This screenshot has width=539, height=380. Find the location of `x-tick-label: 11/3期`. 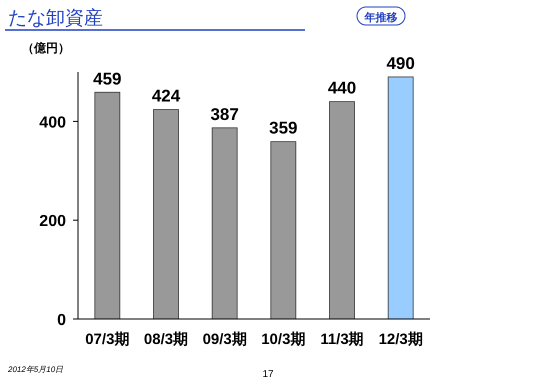

x-tick-label: 11/3期 is located at coordinates (342, 339).